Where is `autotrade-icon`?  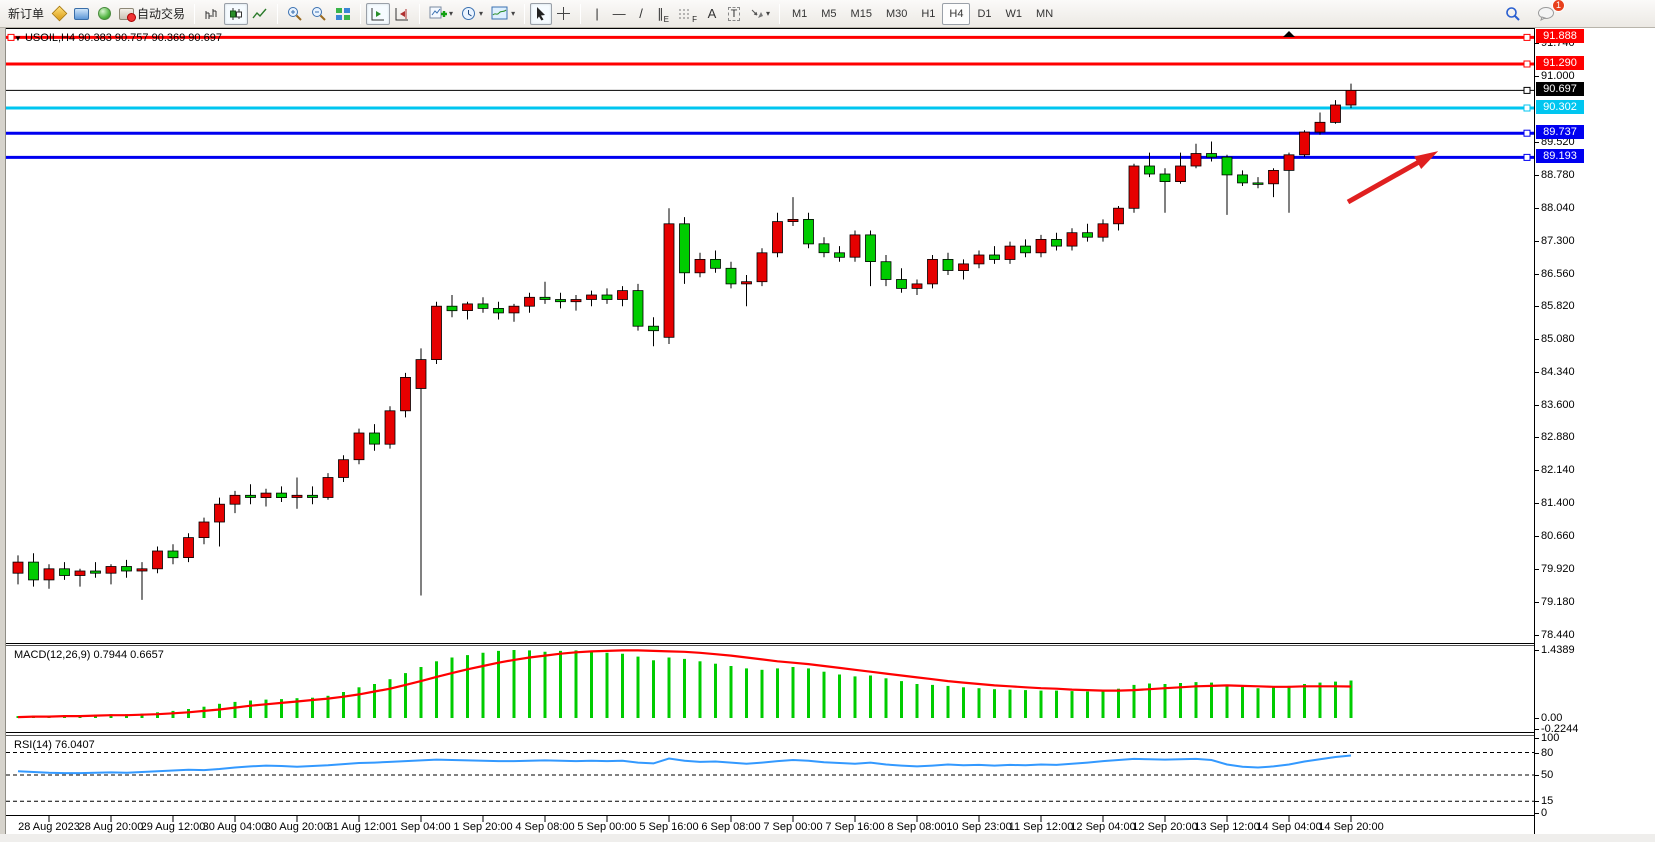
autotrade-icon is located at coordinates (128, 14).